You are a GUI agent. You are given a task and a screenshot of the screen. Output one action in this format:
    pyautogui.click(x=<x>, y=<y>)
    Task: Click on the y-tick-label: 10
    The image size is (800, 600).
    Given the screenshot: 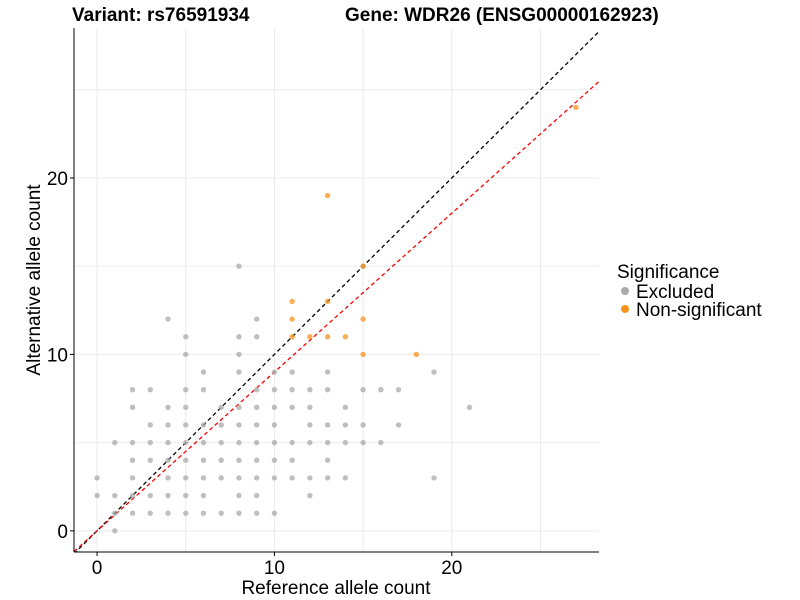 What is the action you would take?
    pyautogui.click(x=57, y=355)
    